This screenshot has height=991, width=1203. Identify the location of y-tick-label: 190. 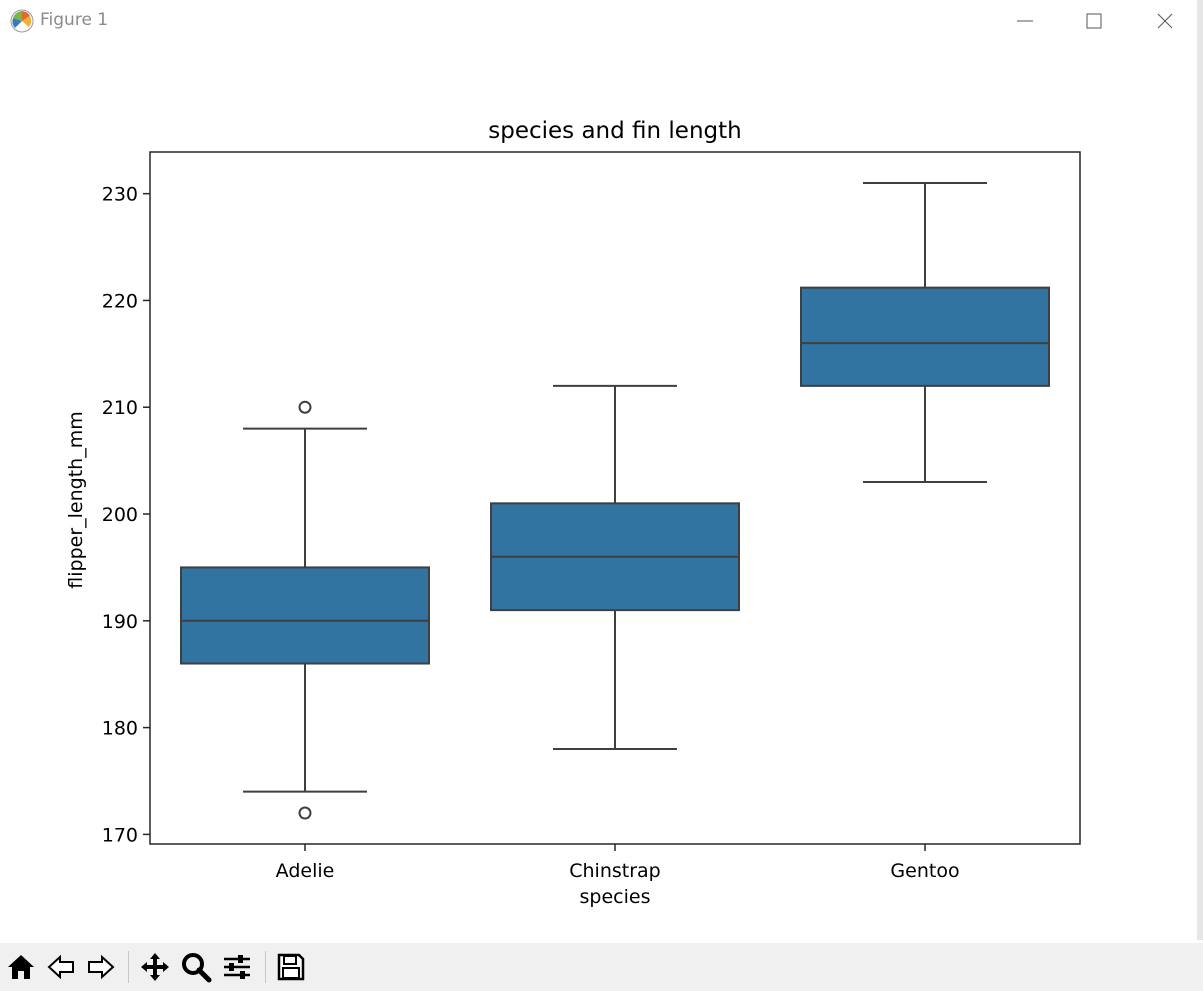
(120, 622).